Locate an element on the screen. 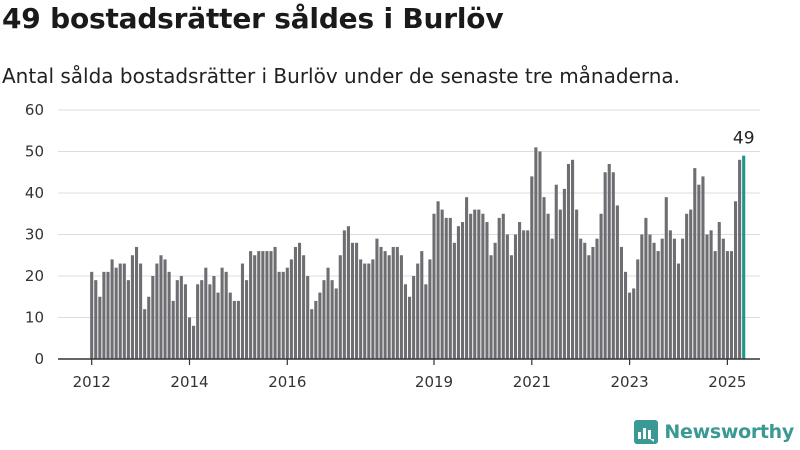 Image resolution: width=800 pixels, height=450 pixels. last-value-label: 49 is located at coordinates (744, 139).